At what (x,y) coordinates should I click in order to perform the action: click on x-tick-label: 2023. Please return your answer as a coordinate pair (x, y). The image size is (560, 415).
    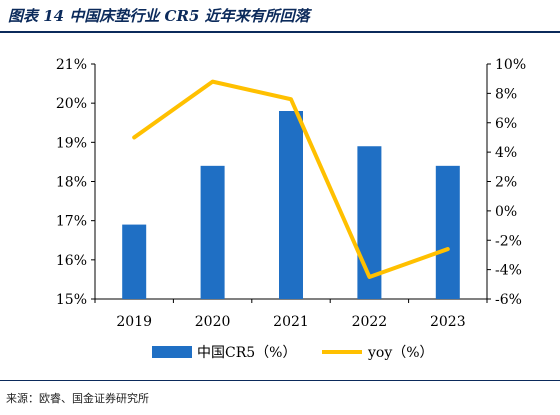
    Looking at the image, I should click on (448, 322).